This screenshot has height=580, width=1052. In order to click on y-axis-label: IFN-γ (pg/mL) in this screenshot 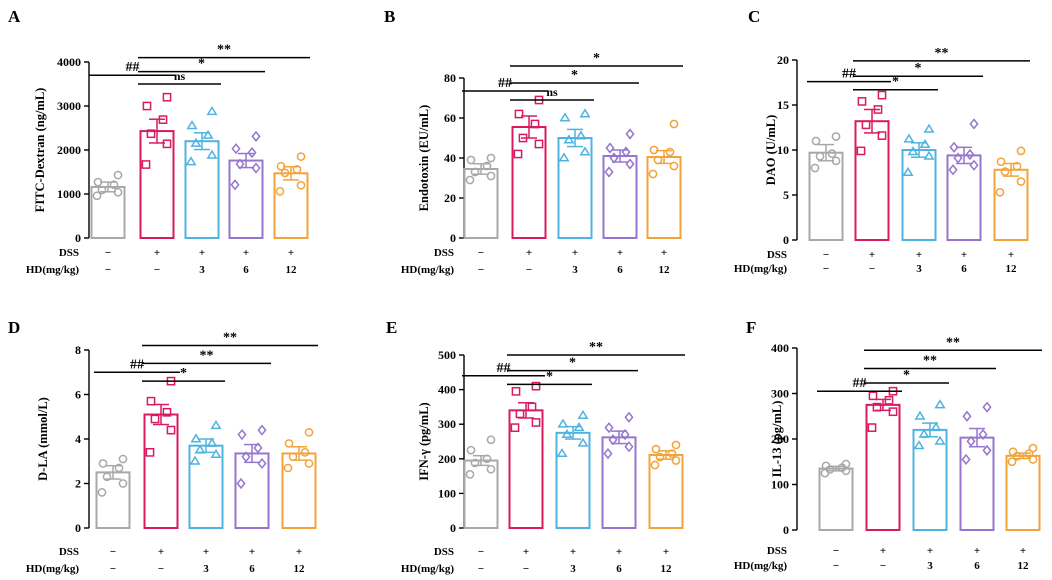, I will do `click(424, 441)`.